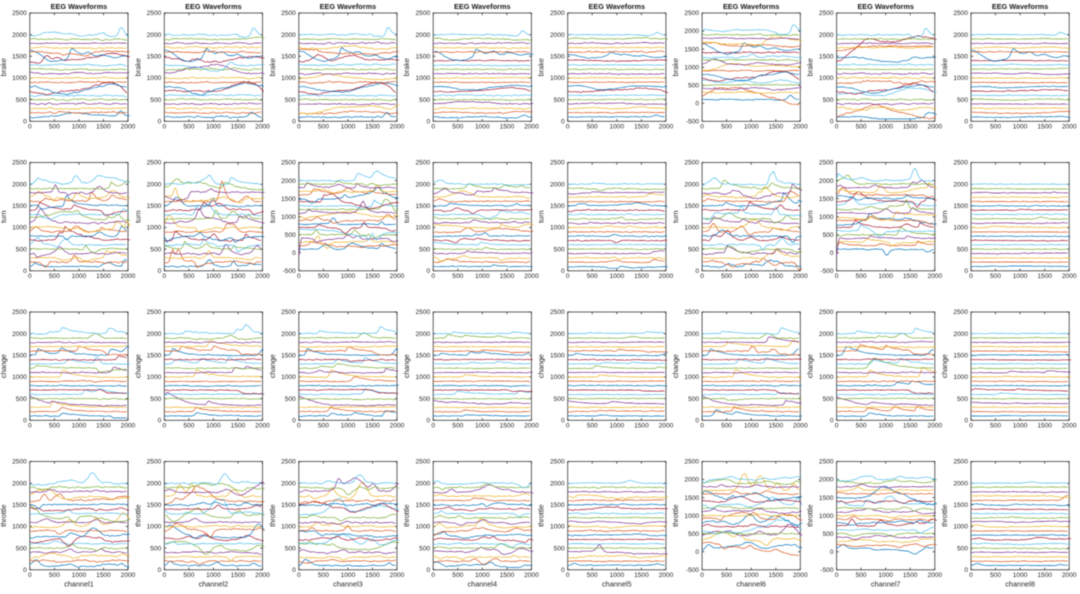 The width and height of the screenshot is (1080, 594). What do you see at coordinates (751, 583) in the screenshot?
I see `svg-text: channel6` at bounding box center [751, 583].